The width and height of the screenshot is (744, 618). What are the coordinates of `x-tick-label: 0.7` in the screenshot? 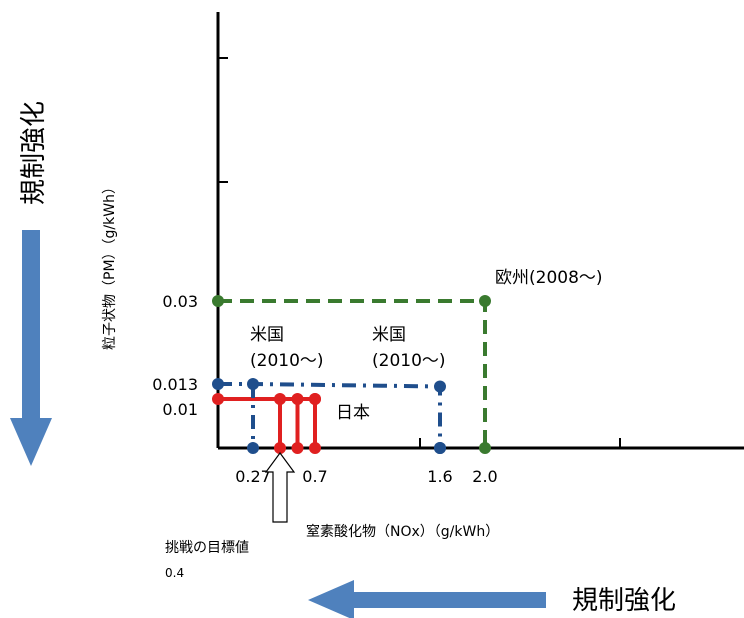 It's located at (314, 476).